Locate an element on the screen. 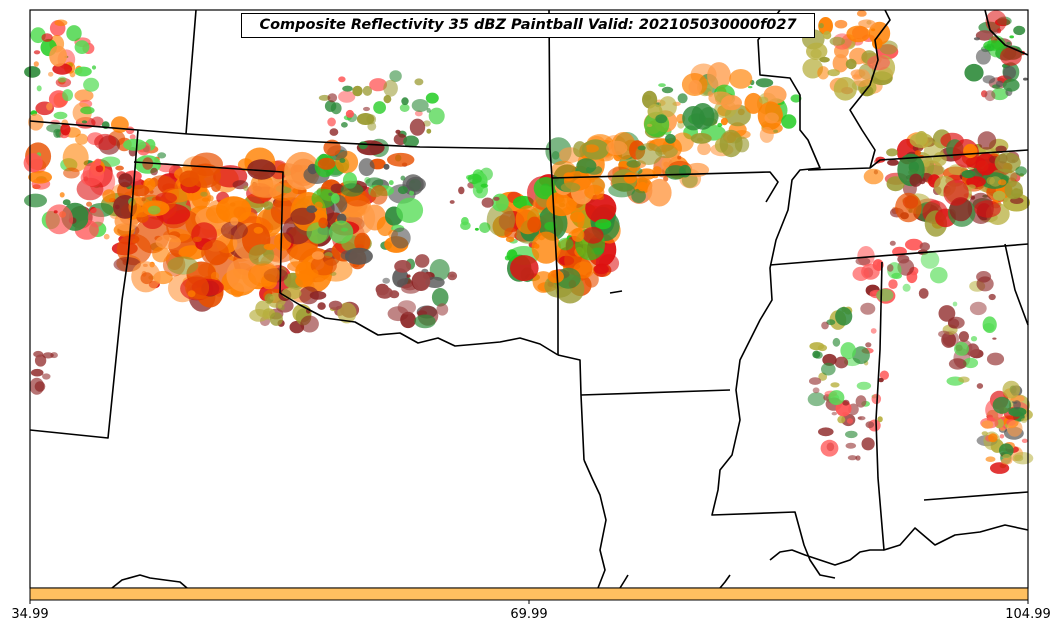 The image size is (1062, 633). colorbar-tick-label: 69.99 is located at coordinates (529, 614).